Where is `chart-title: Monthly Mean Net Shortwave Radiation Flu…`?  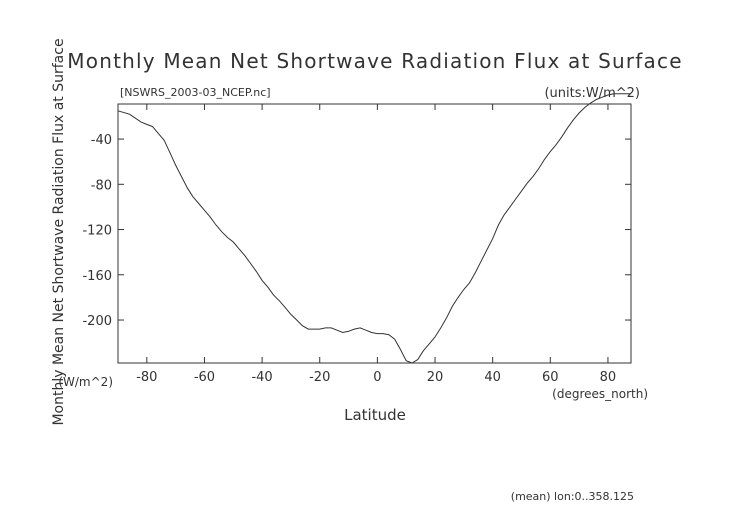
chart-title: Monthly Mean Net Shortwave Radiation Flu… is located at coordinates (374, 61).